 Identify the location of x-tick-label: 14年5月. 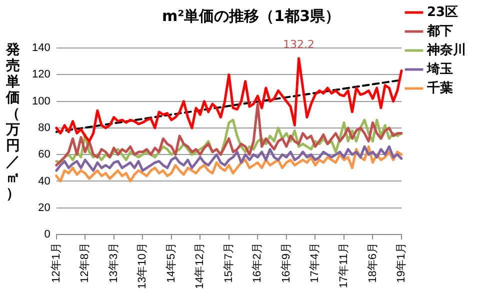
(171, 262).